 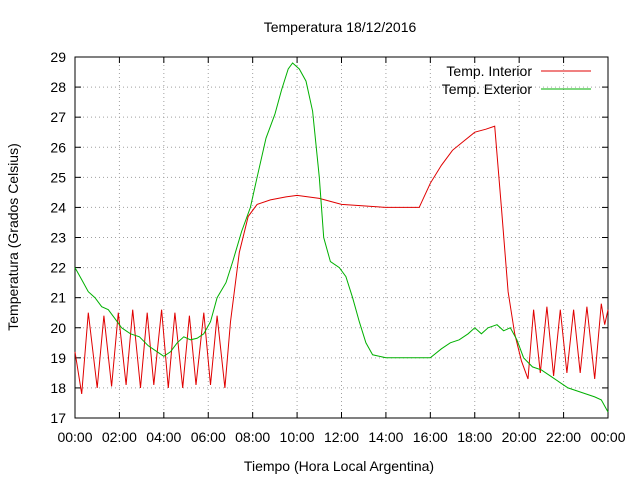 I want to click on y-tick-label: 28, so click(x=58, y=87).